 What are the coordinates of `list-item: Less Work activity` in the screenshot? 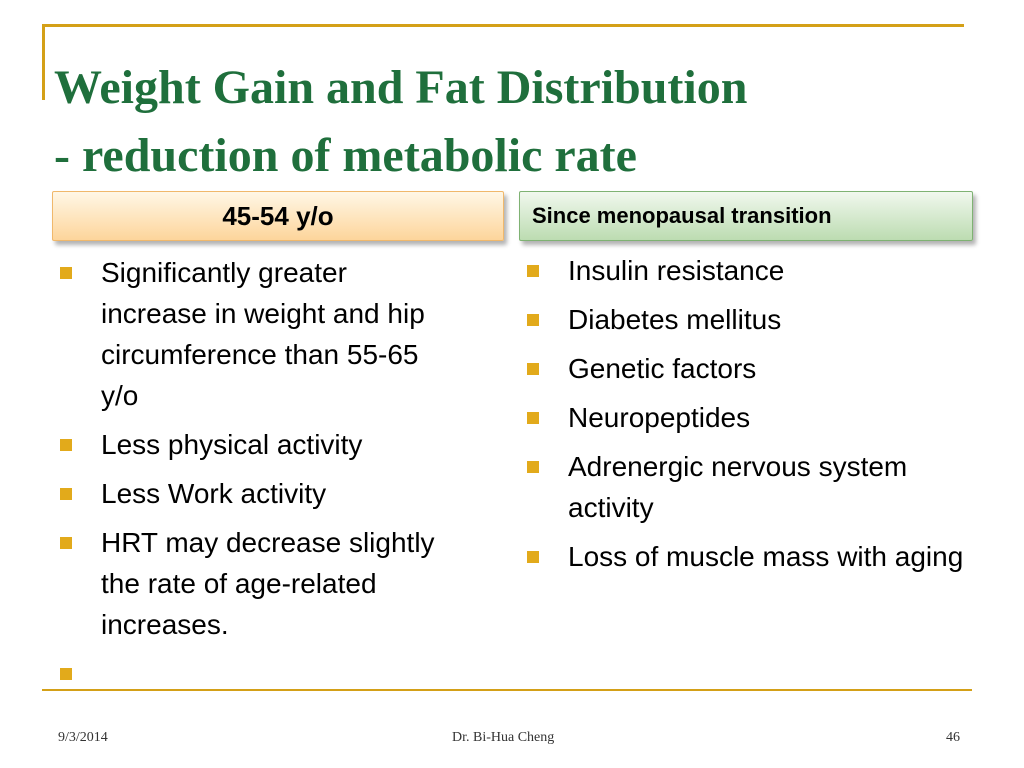 It's located at (260, 493).